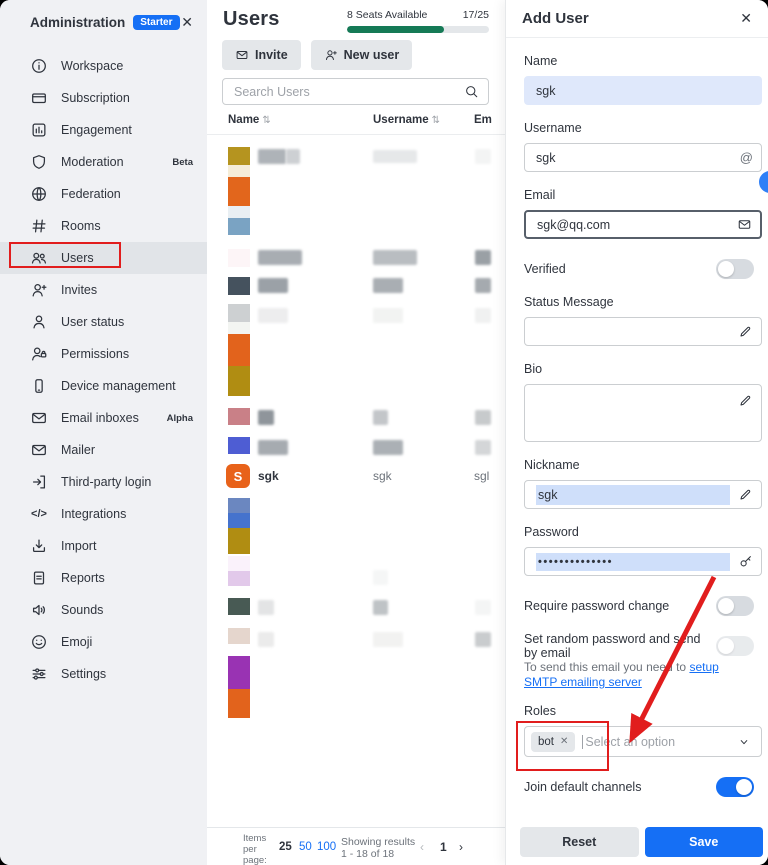  Describe the element at coordinates (92, 66) in the screenshot. I see `sidebar-item-label: Workspace` at that location.